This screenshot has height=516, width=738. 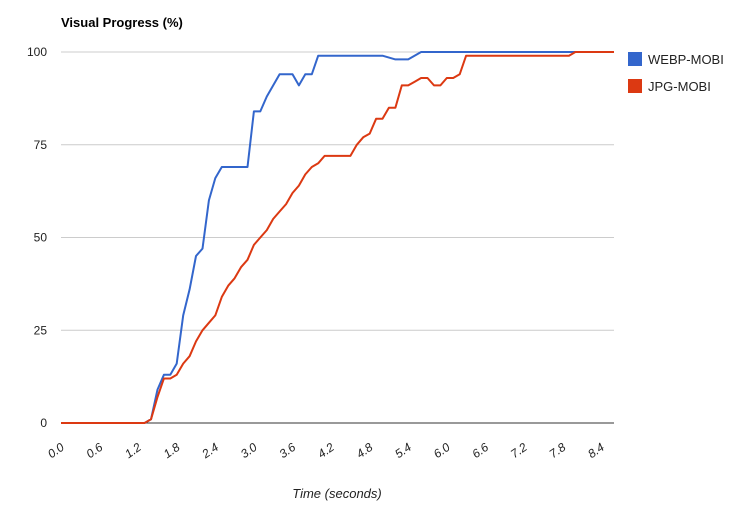 What do you see at coordinates (679, 86) in the screenshot?
I see `legend-label: JPG-MOBI` at bounding box center [679, 86].